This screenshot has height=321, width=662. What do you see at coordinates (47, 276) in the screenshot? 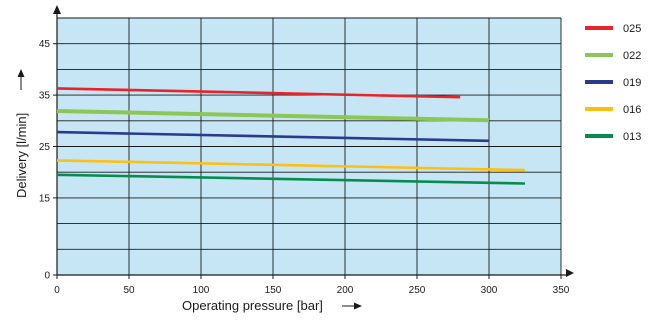
I see `y-tick-label: 0` at bounding box center [47, 276].